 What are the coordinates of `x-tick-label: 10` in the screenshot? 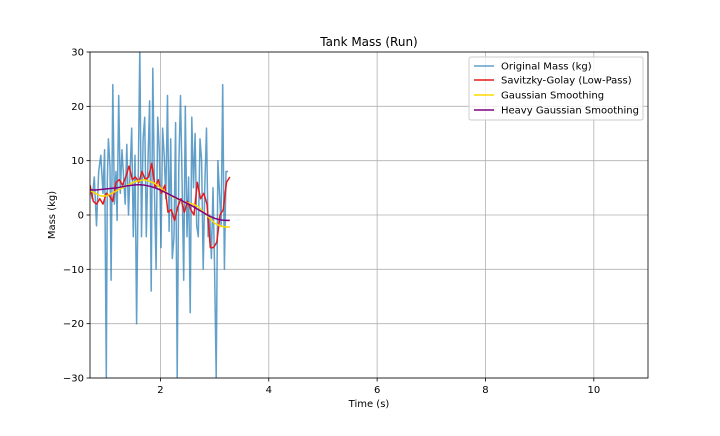 It's located at (593, 390).